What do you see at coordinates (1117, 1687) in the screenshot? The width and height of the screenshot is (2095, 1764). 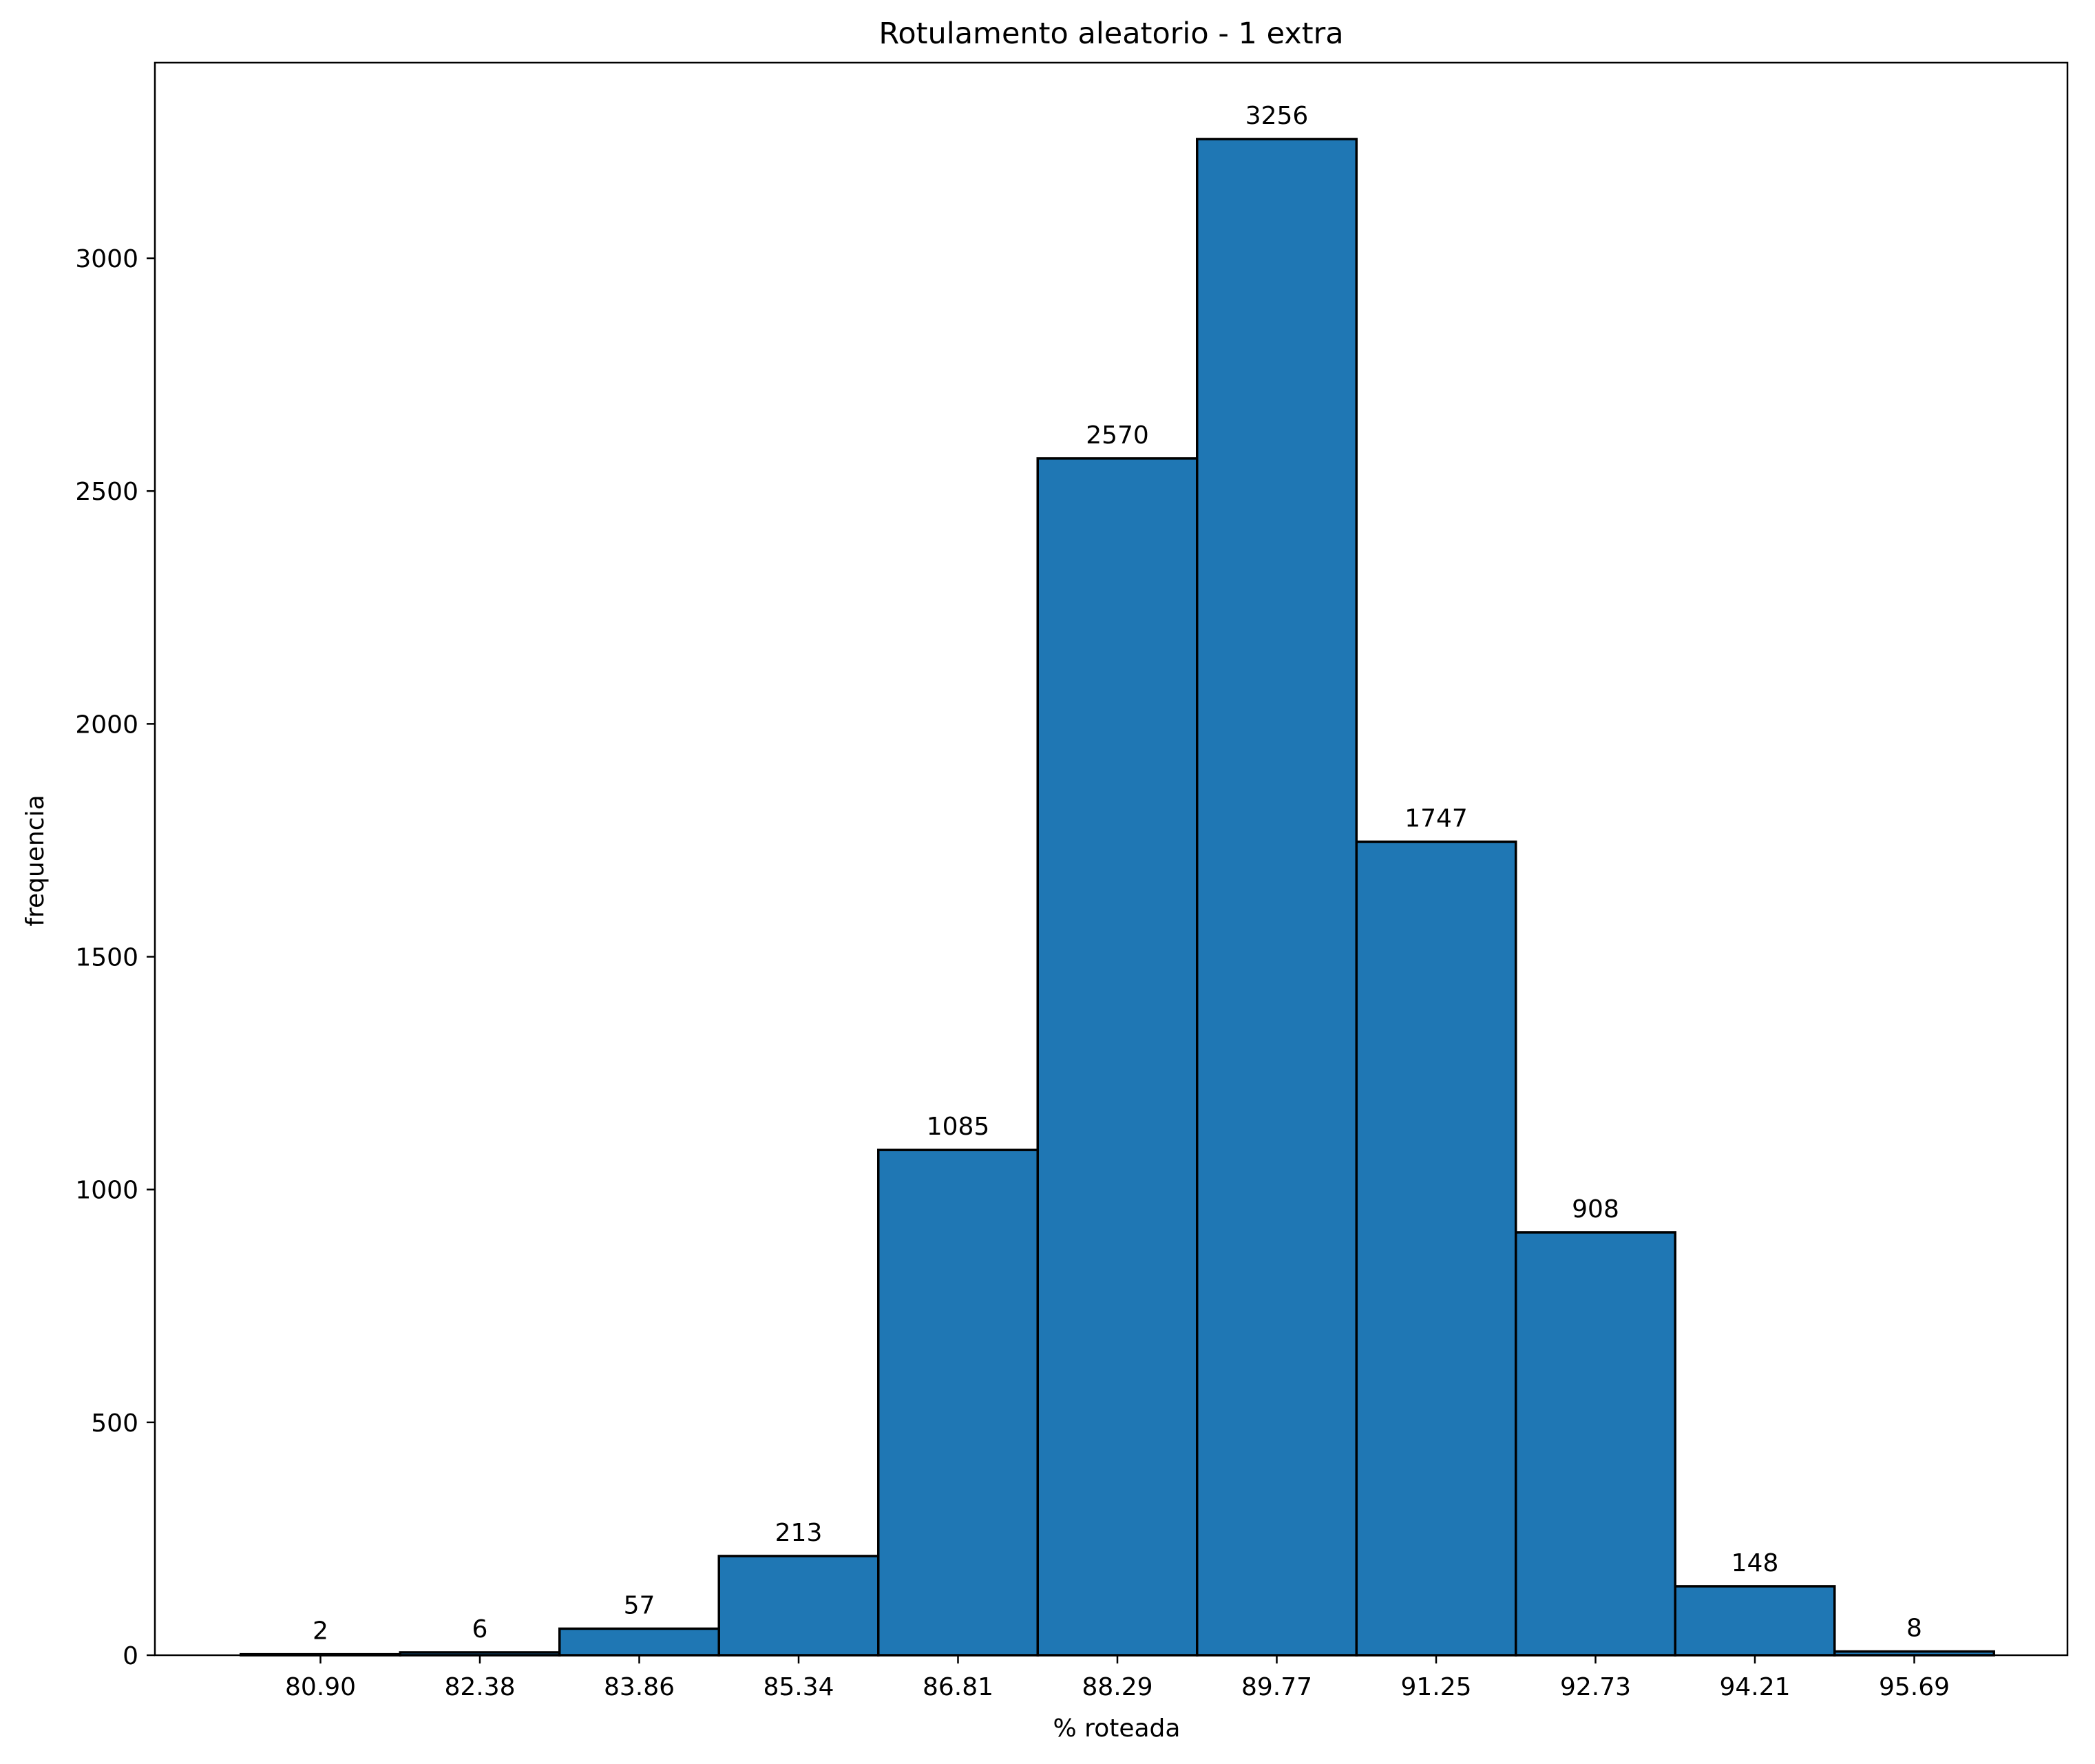 I see `x-tick-label: 88.29` at bounding box center [1117, 1687].